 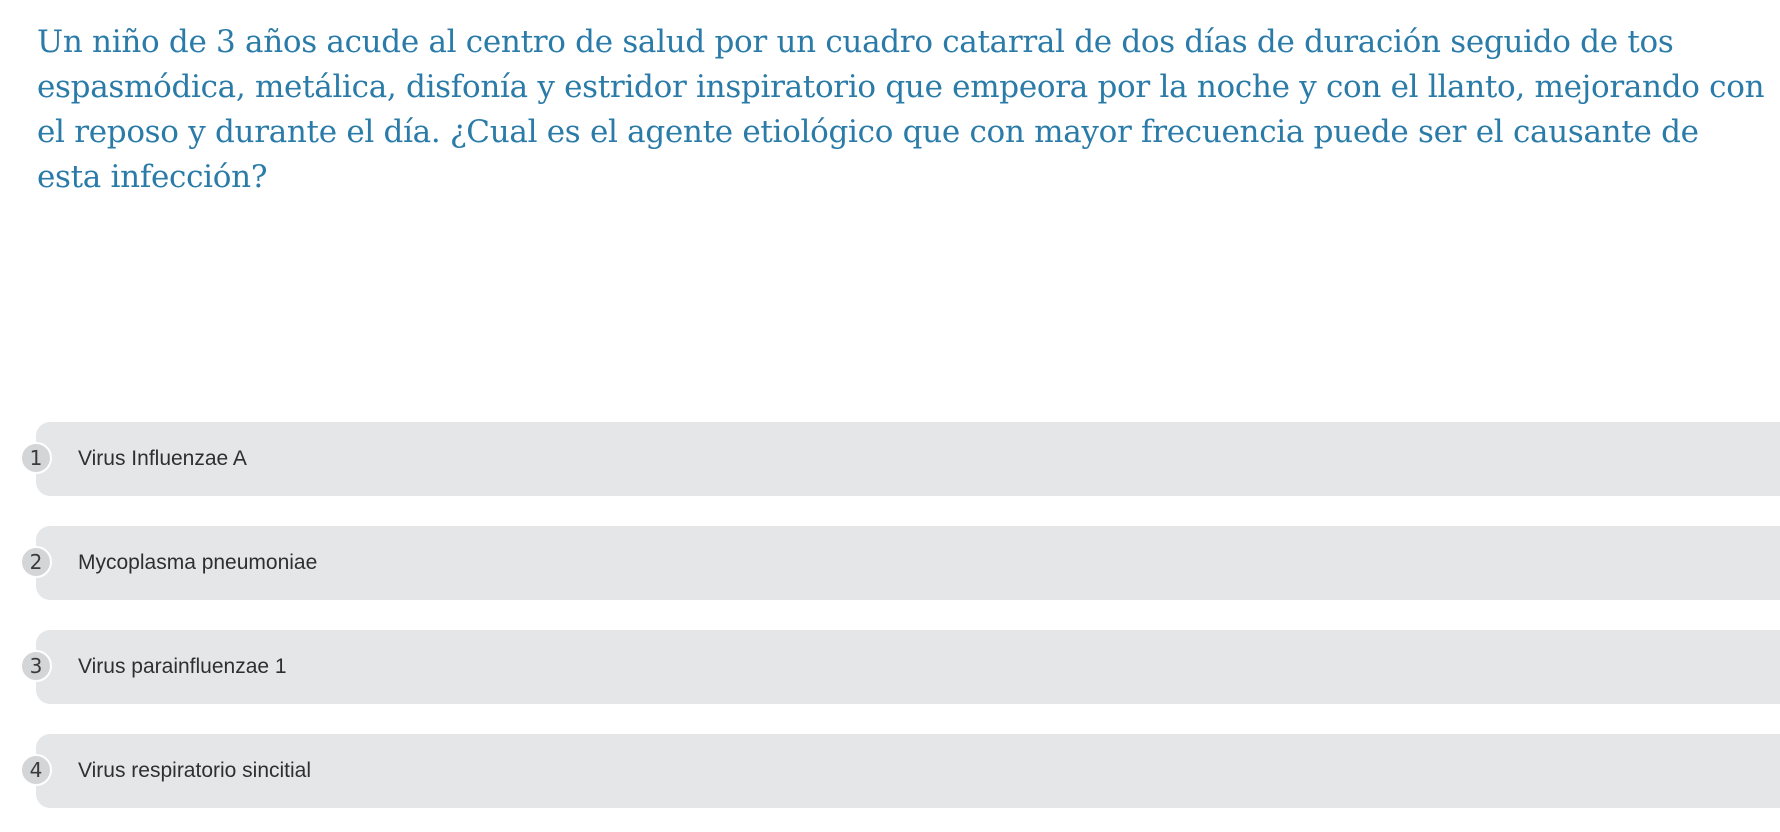 I want to click on option-number-badge: 4, so click(x=36, y=770).